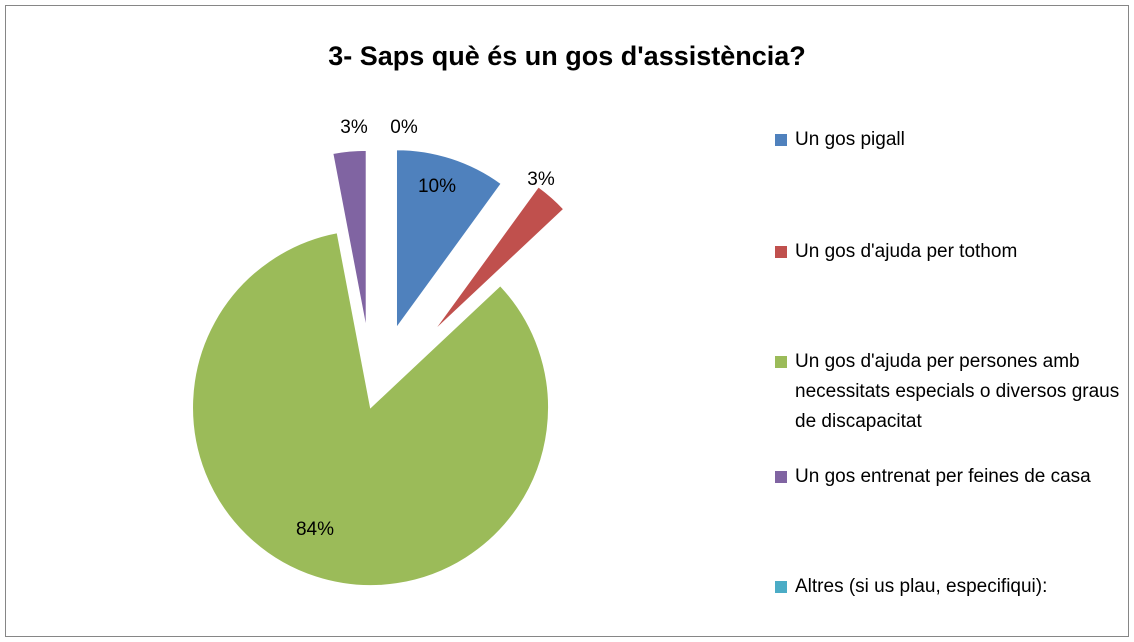 The image size is (1134, 642). I want to click on data-label: 10%, so click(437, 186).